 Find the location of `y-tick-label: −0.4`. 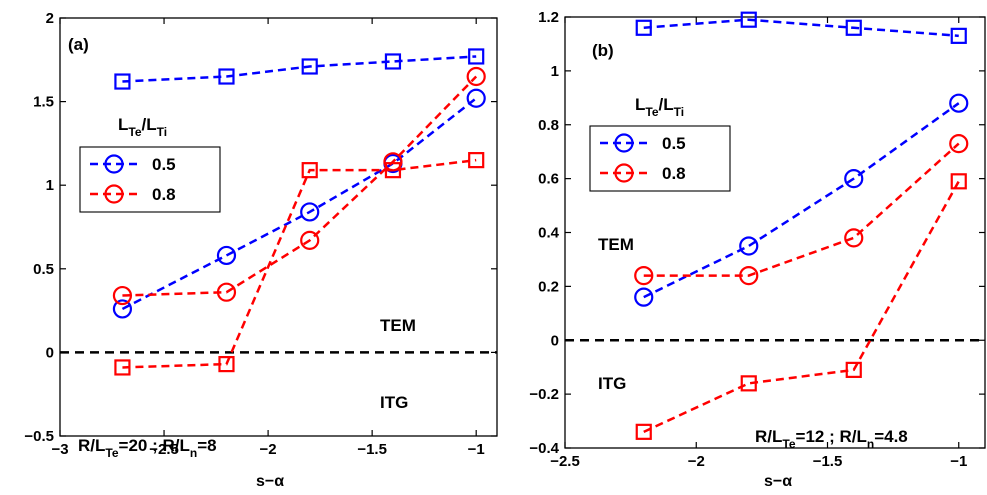

y-tick-label: −0.4 is located at coordinates (544, 448).